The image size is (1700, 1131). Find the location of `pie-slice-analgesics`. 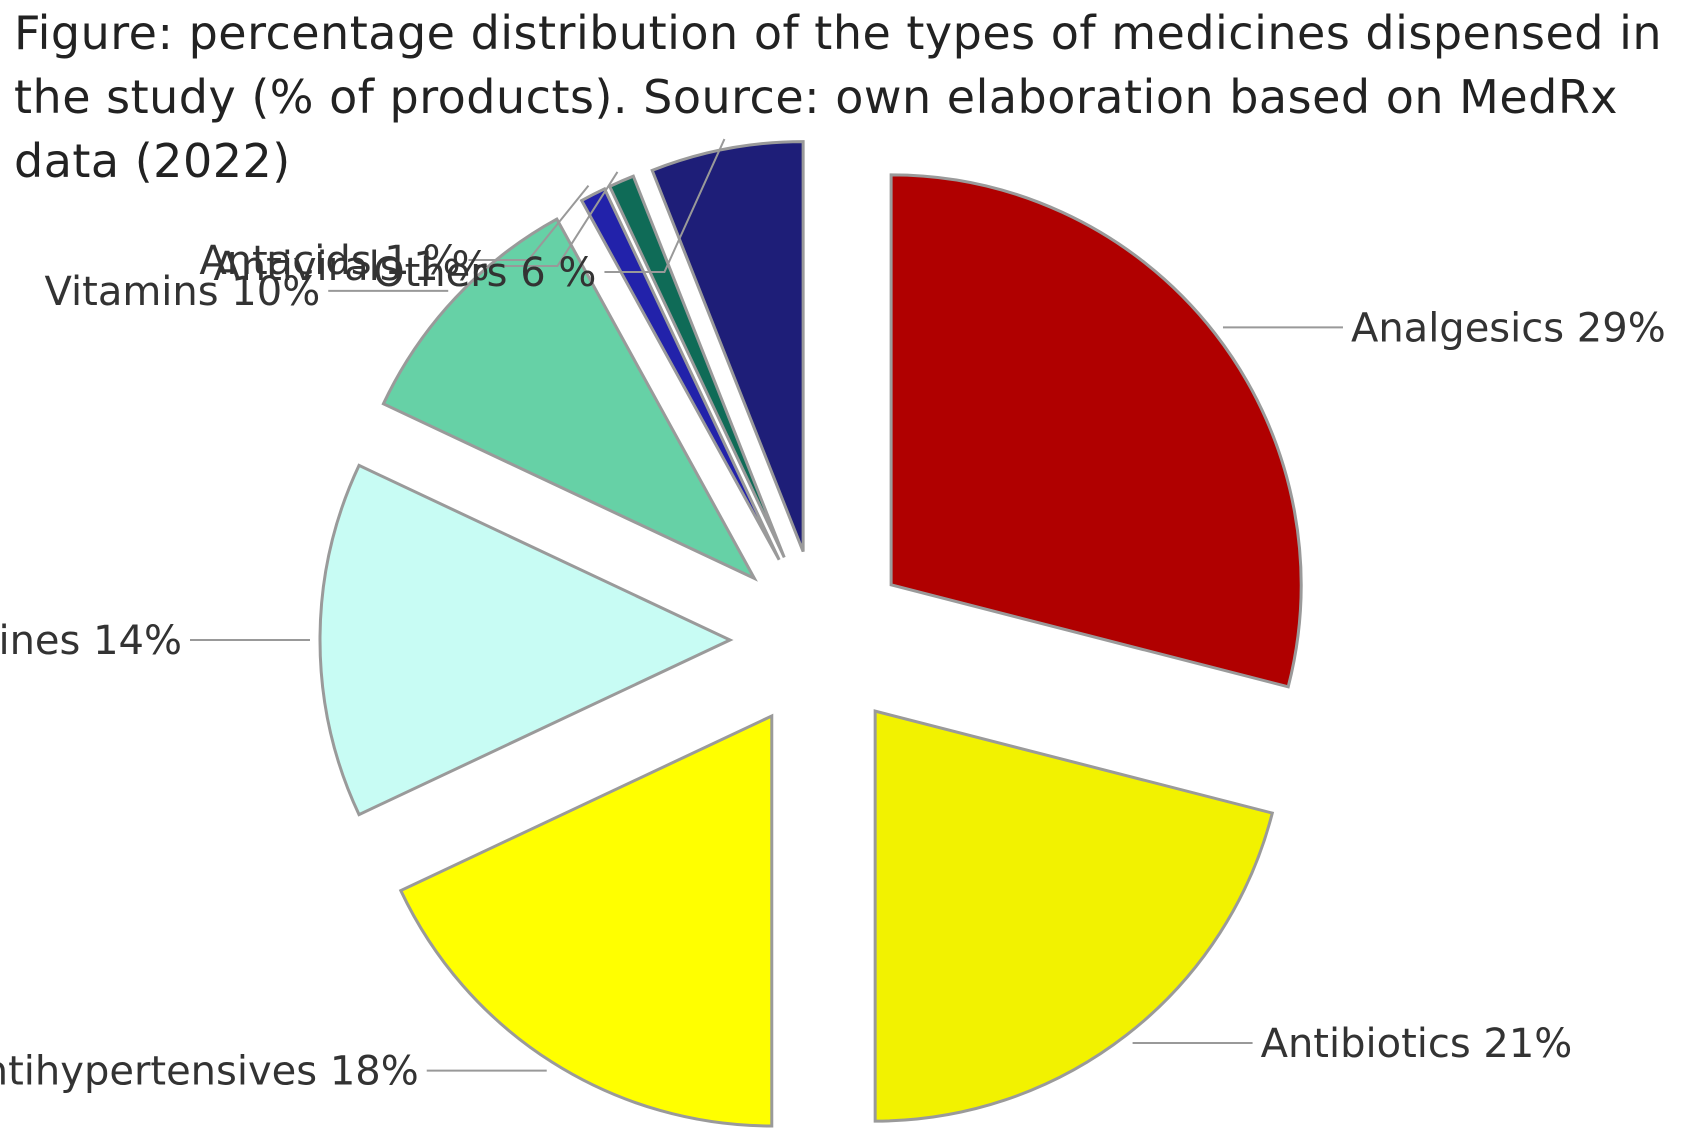

pie-slice-analgesics is located at coordinates (1096, 431).